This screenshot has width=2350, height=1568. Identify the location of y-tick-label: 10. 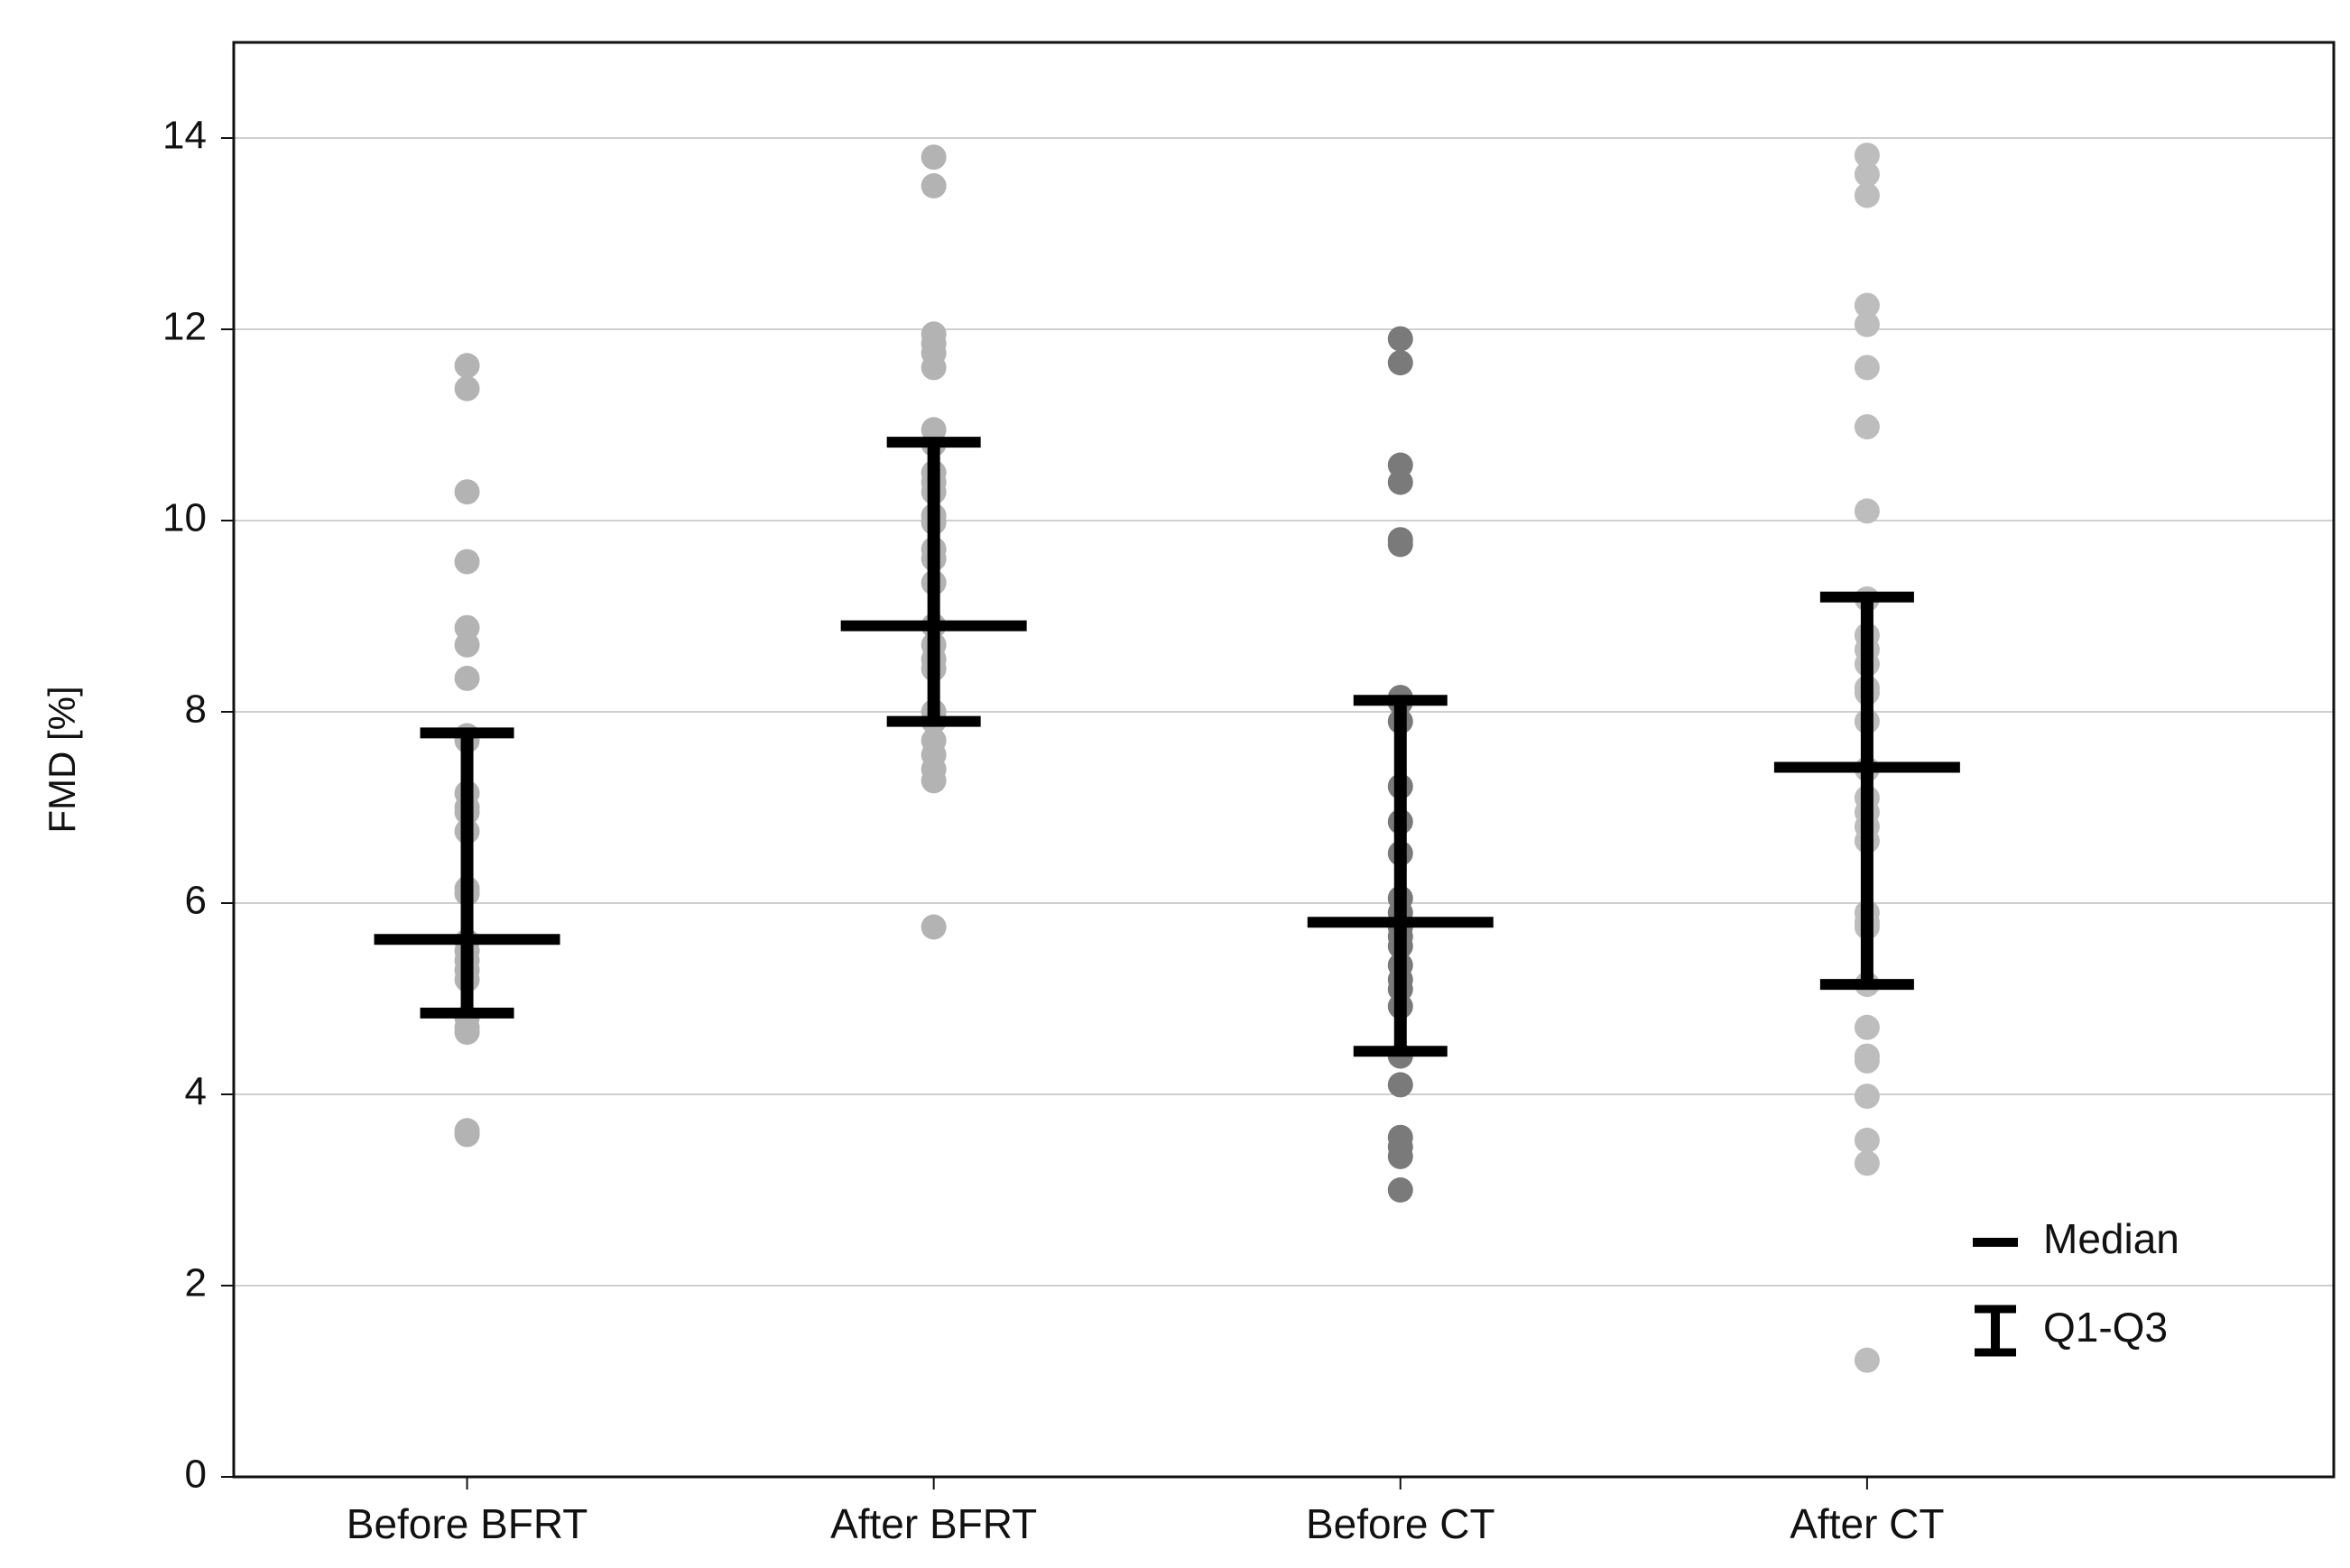
(184, 518).